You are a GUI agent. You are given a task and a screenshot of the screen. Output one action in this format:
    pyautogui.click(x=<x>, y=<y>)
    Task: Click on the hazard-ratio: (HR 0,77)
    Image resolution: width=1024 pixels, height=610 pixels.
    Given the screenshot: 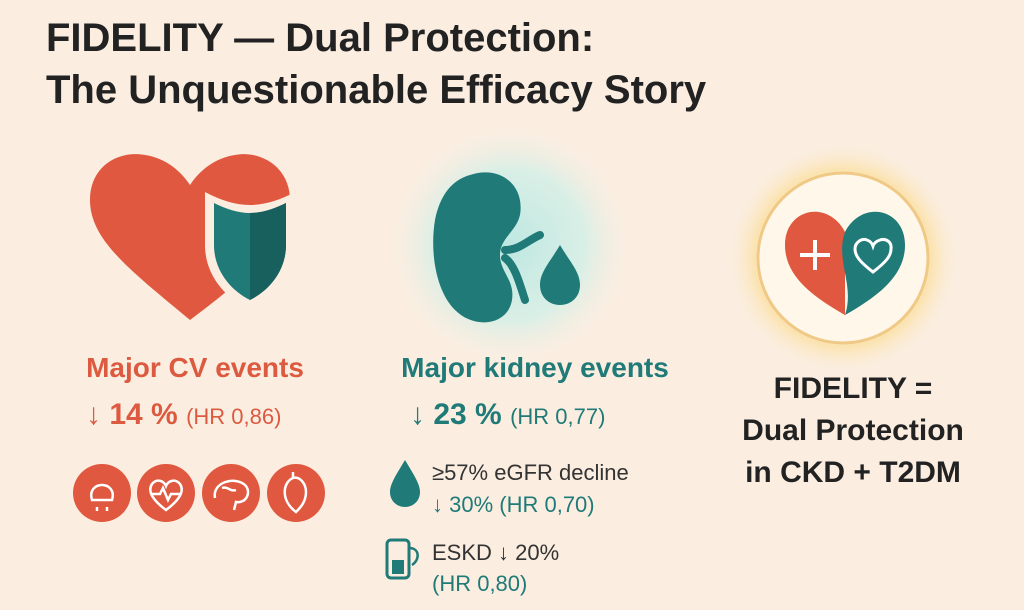 What is the action you would take?
    pyautogui.click(x=558, y=416)
    